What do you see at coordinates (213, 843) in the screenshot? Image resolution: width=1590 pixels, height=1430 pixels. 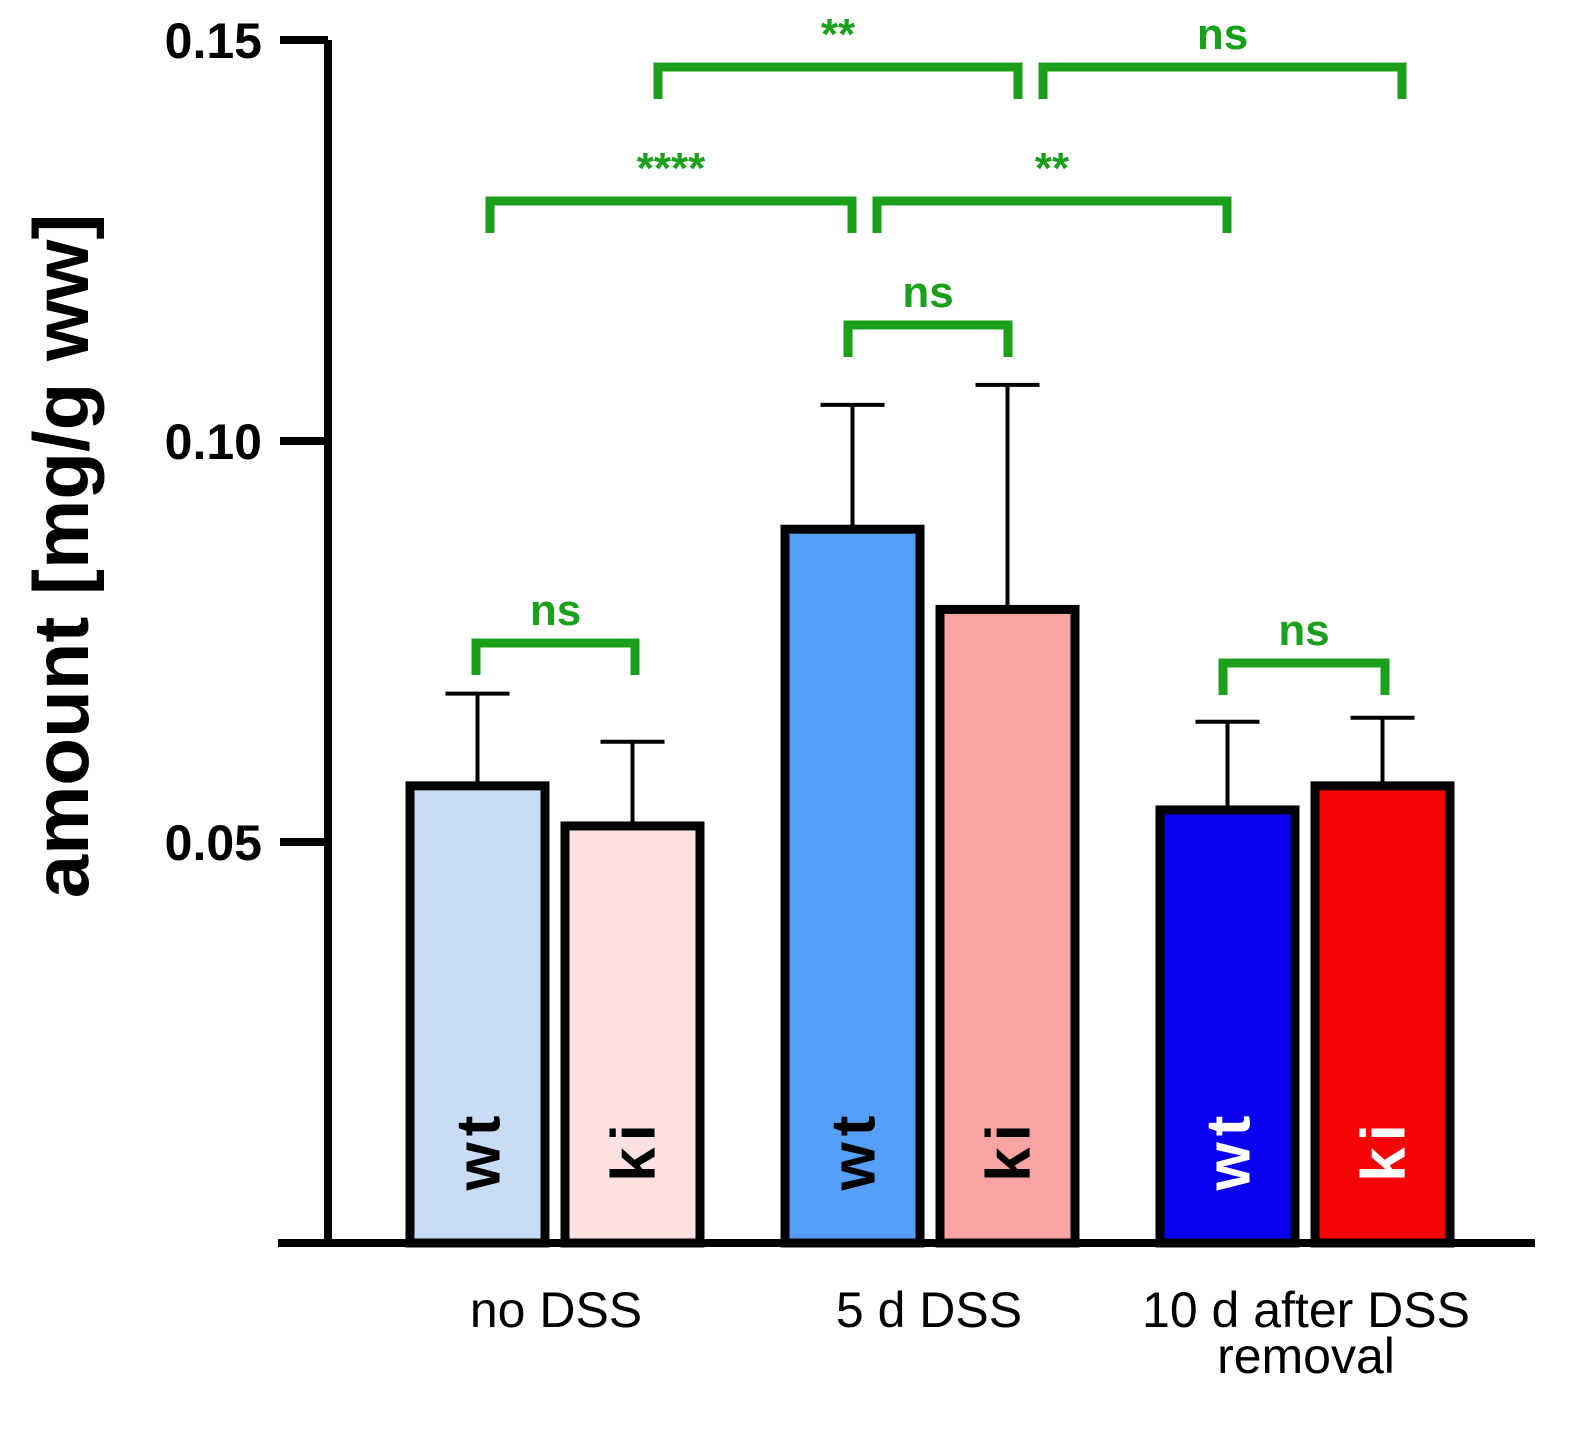 I see `y-tick-label: 0.05` at bounding box center [213, 843].